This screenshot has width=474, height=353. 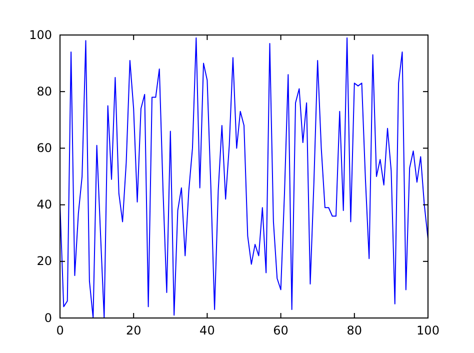 What do you see at coordinates (44, 148) in the screenshot?
I see `y-tick-label: 60` at bounding box center [44, 148].